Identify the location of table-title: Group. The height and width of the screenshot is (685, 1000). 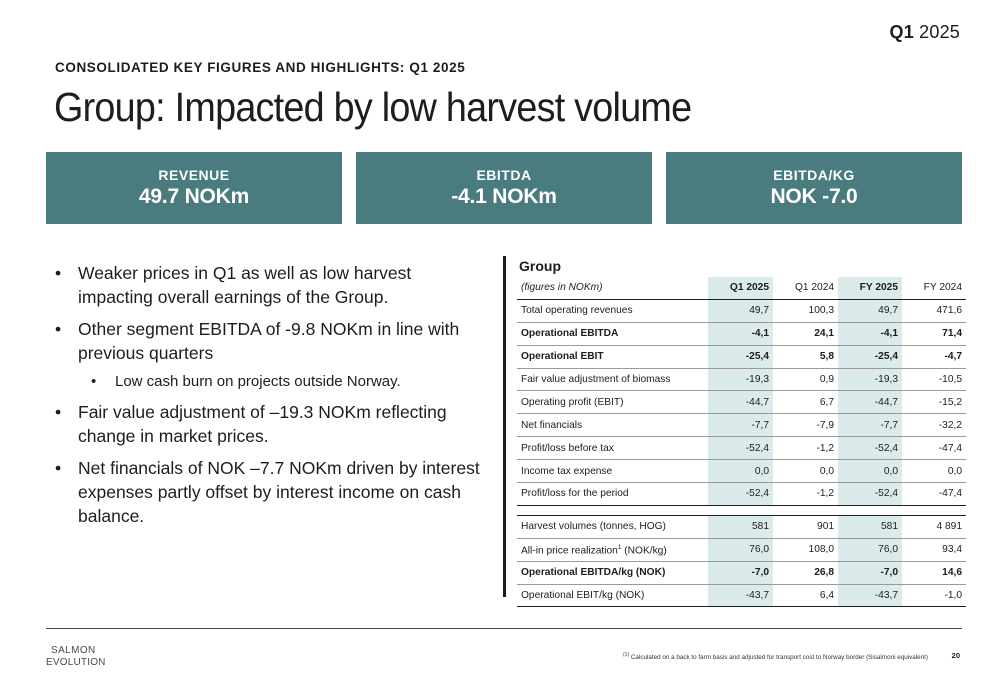
(540, 266).